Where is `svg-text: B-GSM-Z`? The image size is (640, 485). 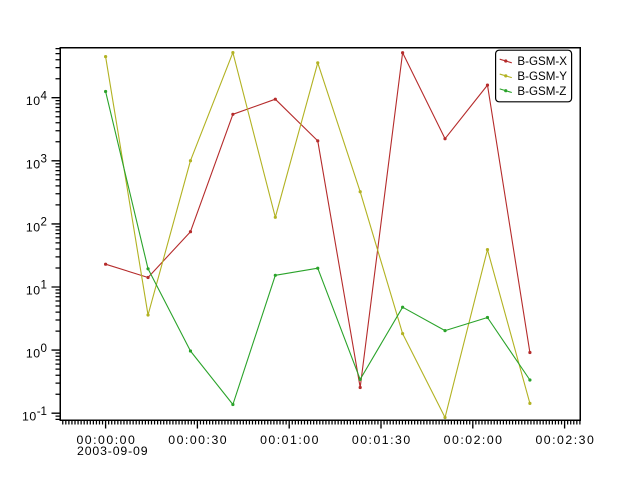 svg-text: B-GSM-Z is located at coordinates (541, 91).